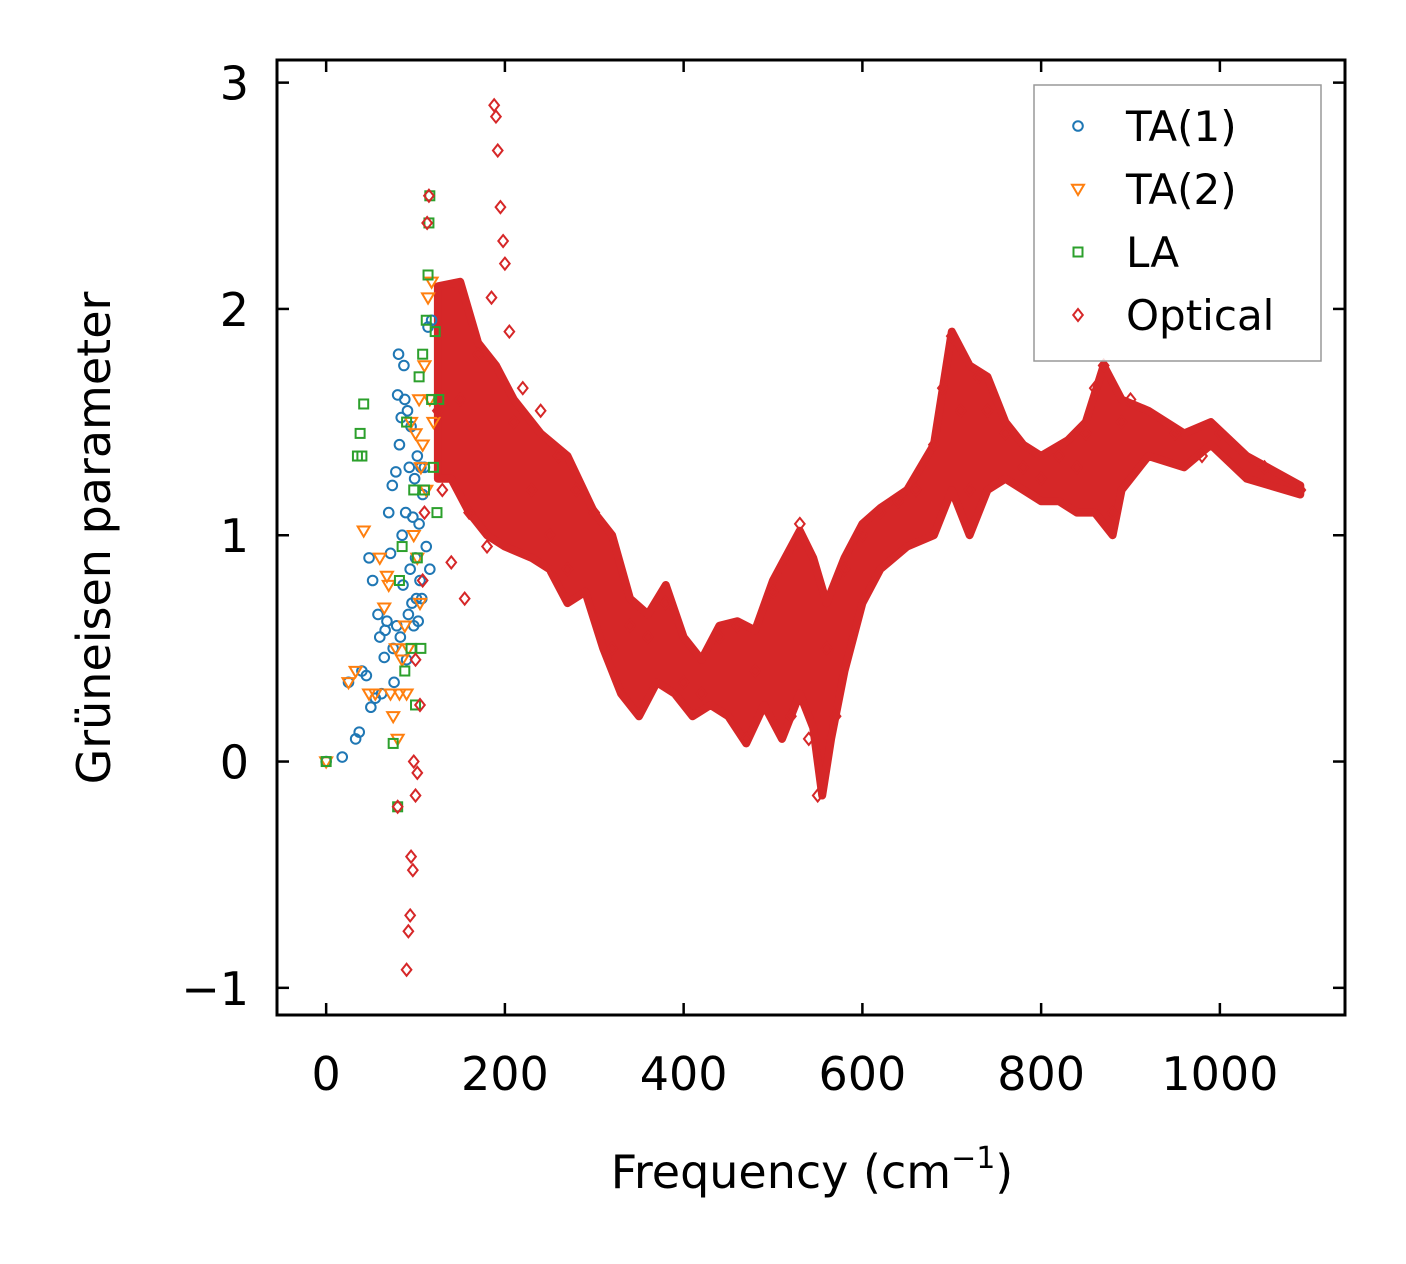  I want to click on legend-optical-label: Optical, so click(1200, 315).